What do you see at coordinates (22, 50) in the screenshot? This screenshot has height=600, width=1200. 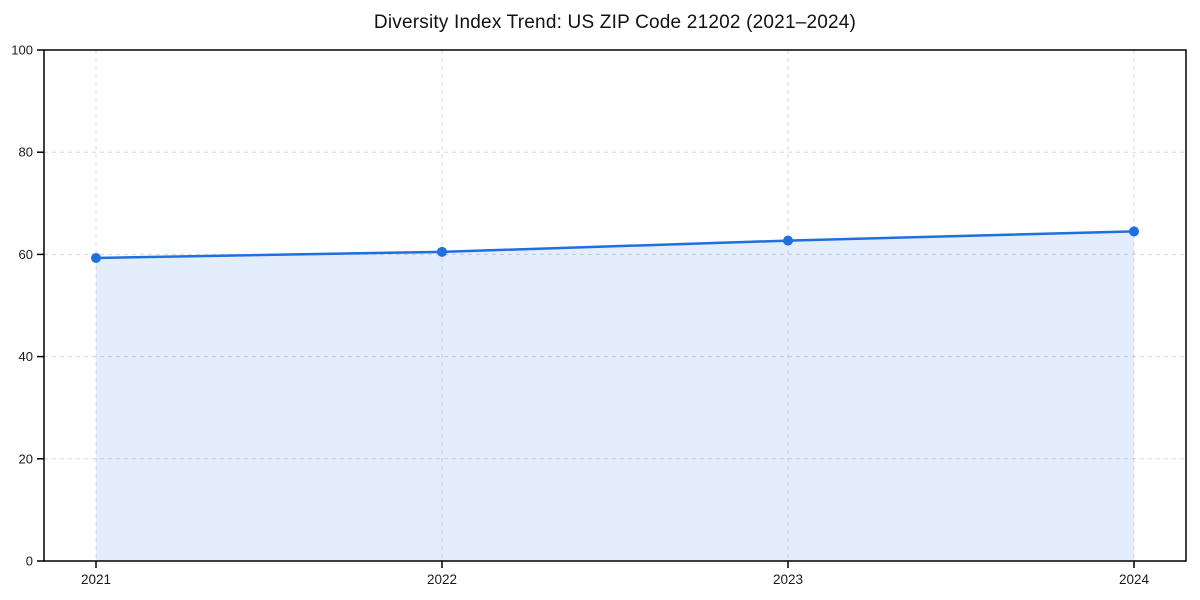 I see `y-tick-label: 100` at bounding box center [22, 50].